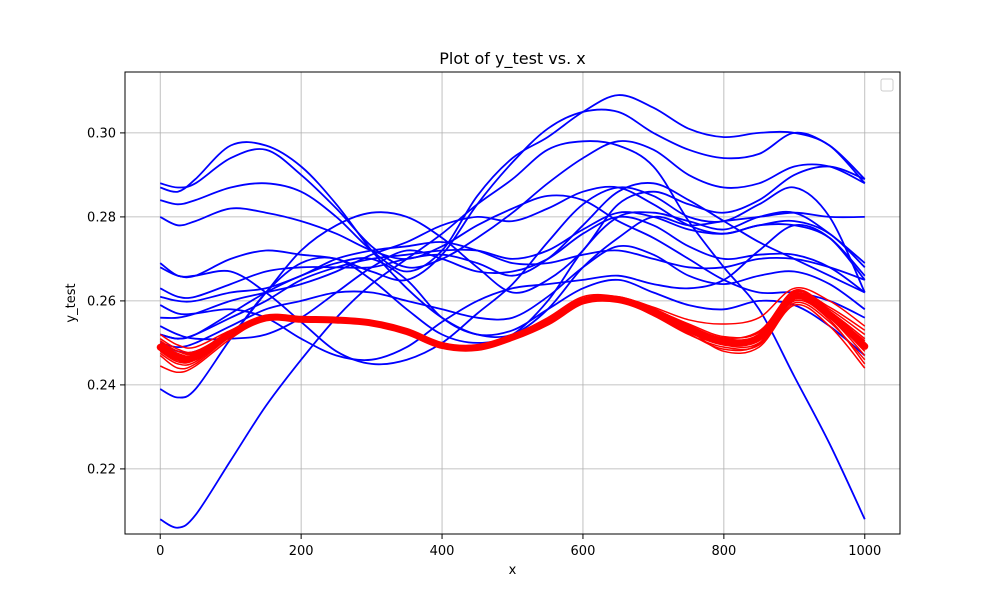 The image size is (1000, 600). Describe the element at coordinates (160, 551) in the screenshot. I see `x-tick-label: 0` at that location.